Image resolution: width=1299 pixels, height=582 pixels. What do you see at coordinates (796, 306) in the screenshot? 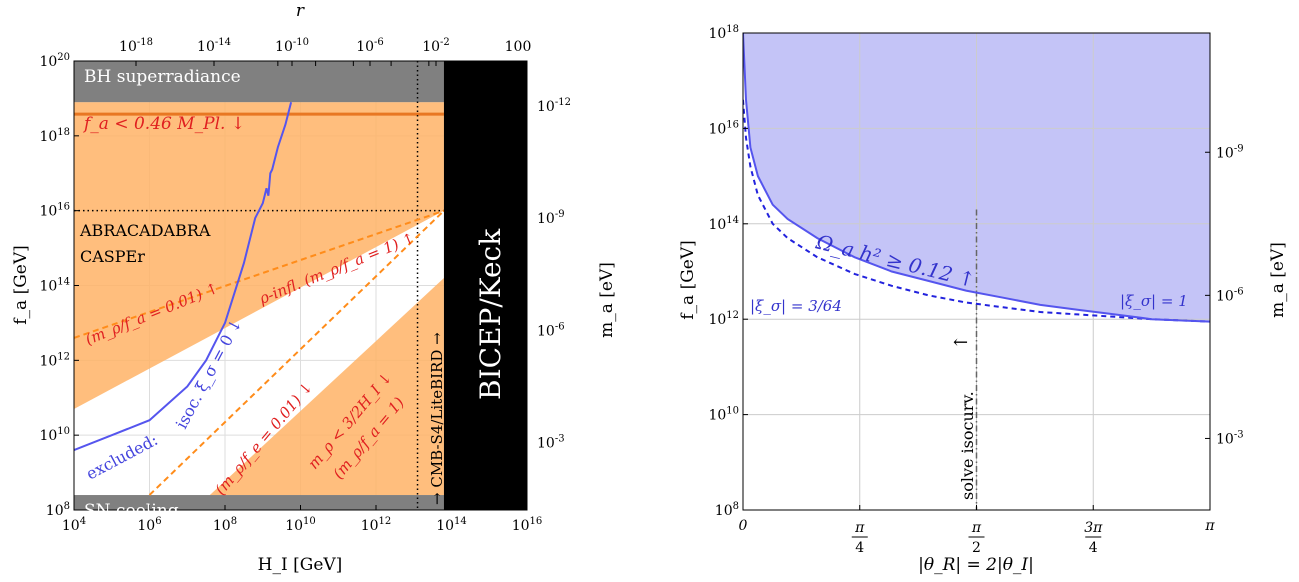
I see `xi-small-label: |ξ_σ| = 3/64` at bounding box center [796, 306].